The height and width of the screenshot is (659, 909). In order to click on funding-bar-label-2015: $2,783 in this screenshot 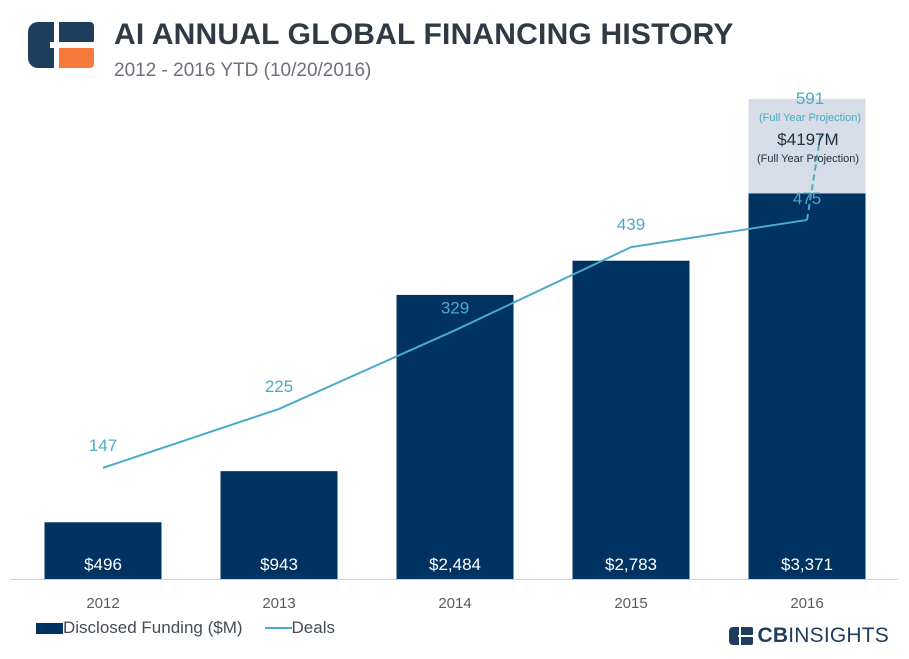, I will do `click(631, 564)`.